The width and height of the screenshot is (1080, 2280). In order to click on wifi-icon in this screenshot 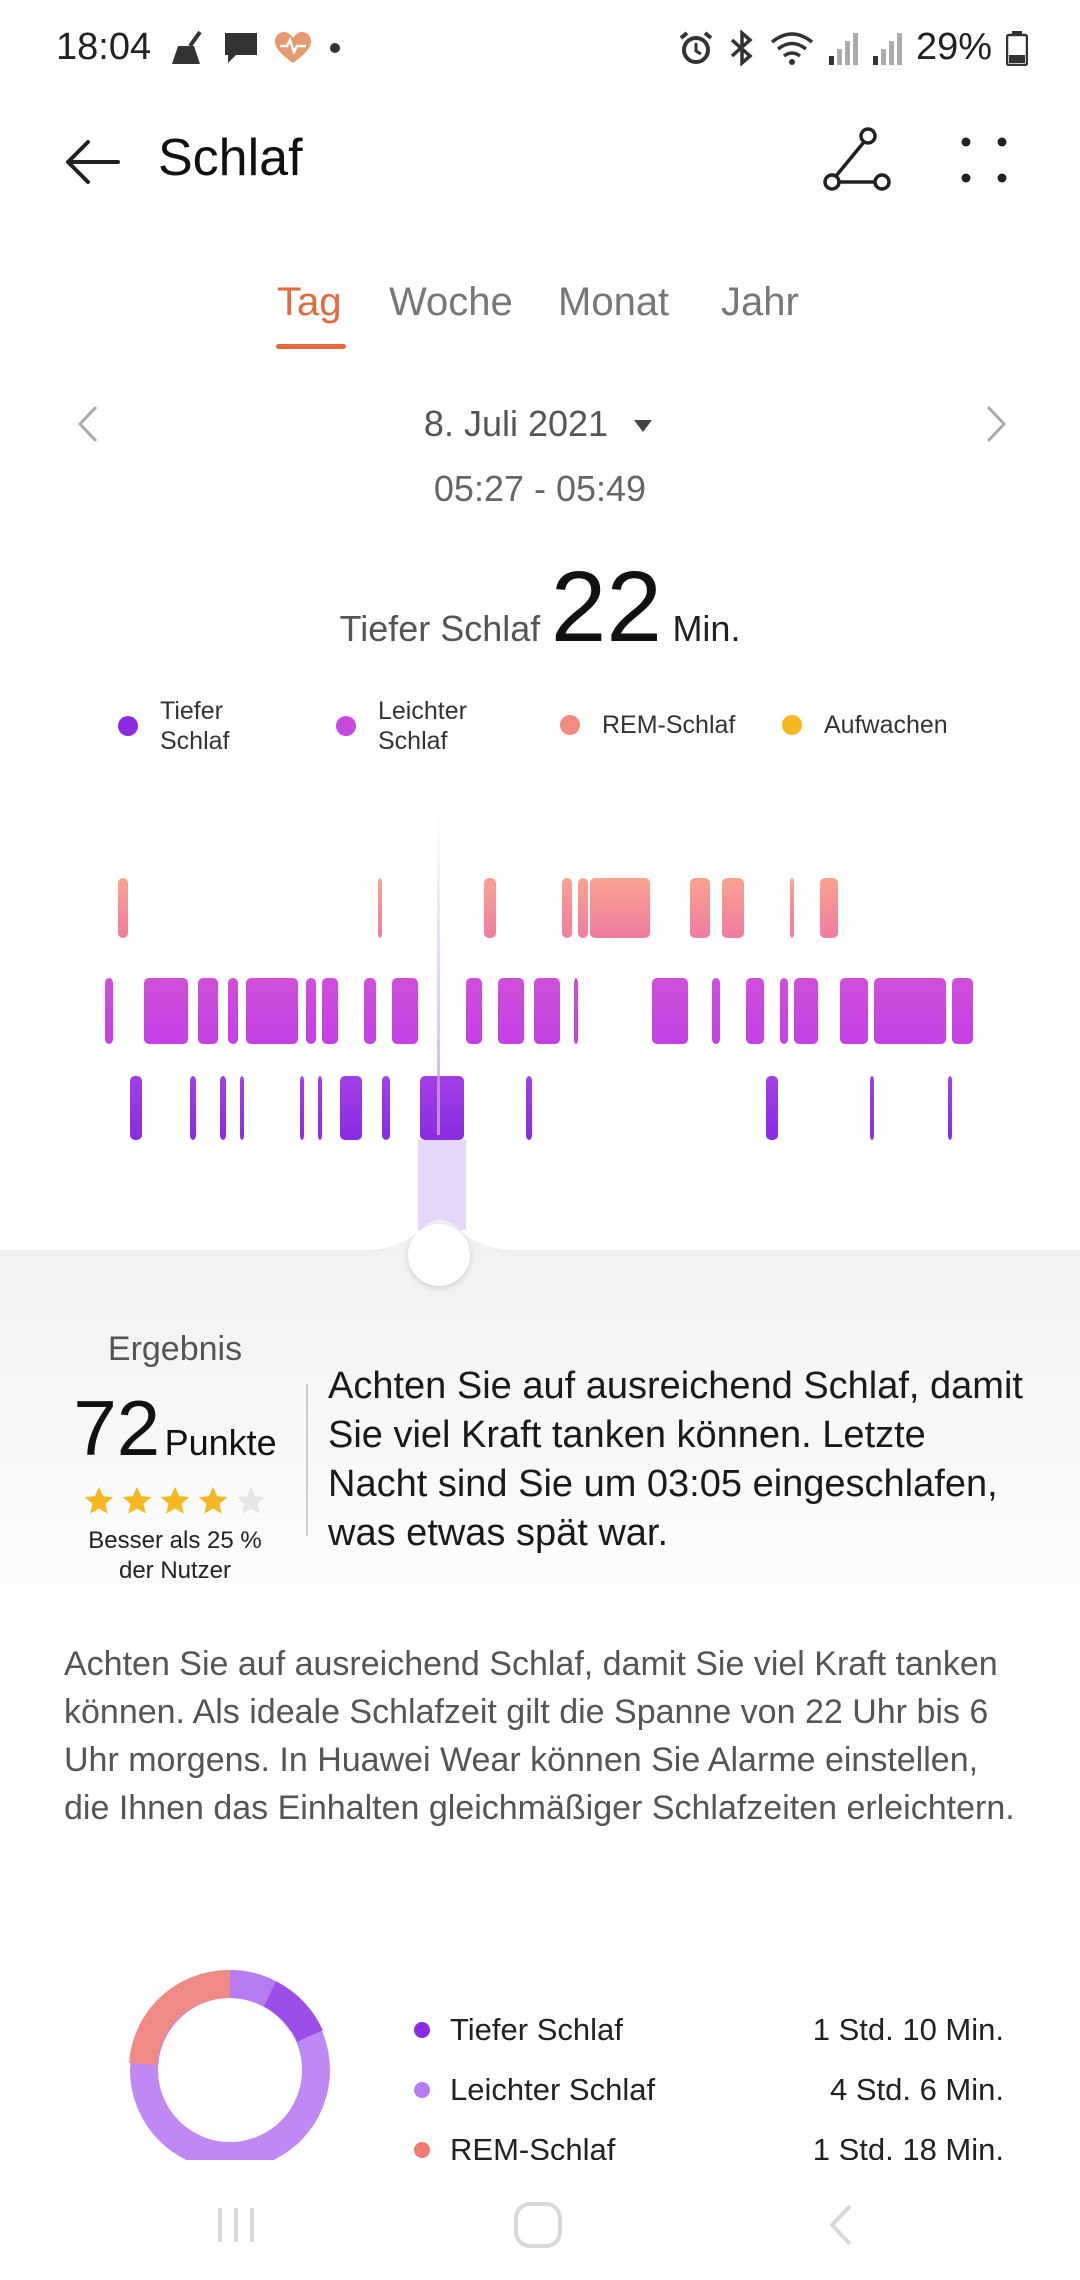, I will do `click(792, 48)`.